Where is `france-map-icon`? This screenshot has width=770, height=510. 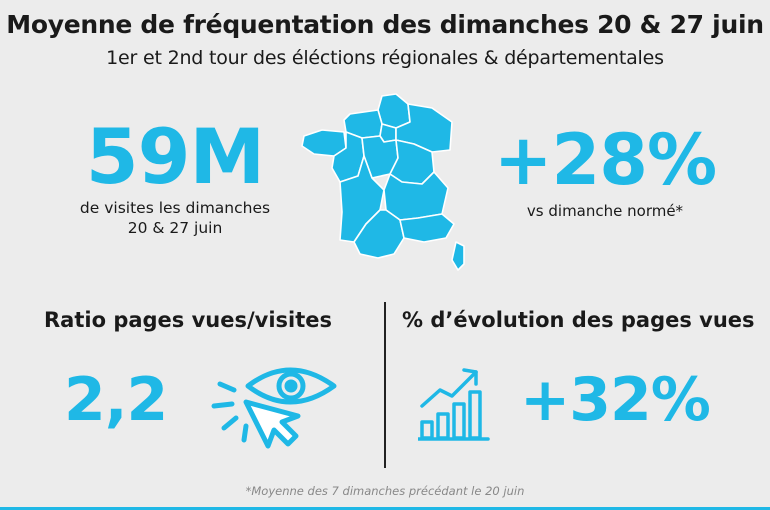 france-map-icon is located at coordinates (383, 182).